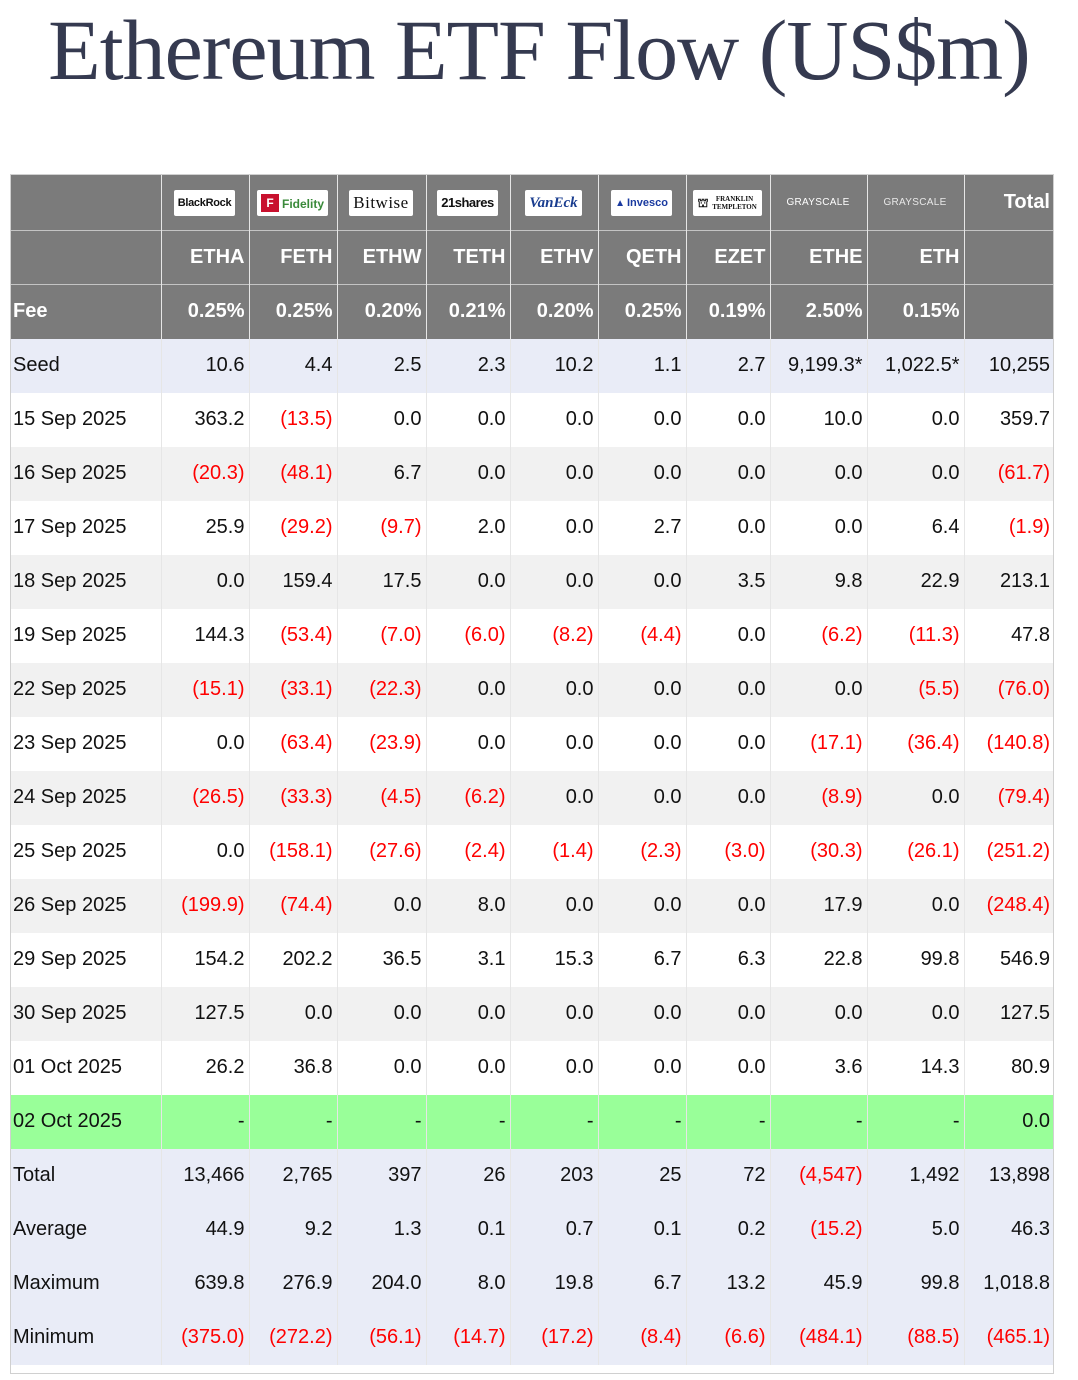 This screenshot has height=1380, width=1078. Describe the element at coordinates (819, 419) in the screenshot. I see `flow-value-cell: 10.0` at that location.